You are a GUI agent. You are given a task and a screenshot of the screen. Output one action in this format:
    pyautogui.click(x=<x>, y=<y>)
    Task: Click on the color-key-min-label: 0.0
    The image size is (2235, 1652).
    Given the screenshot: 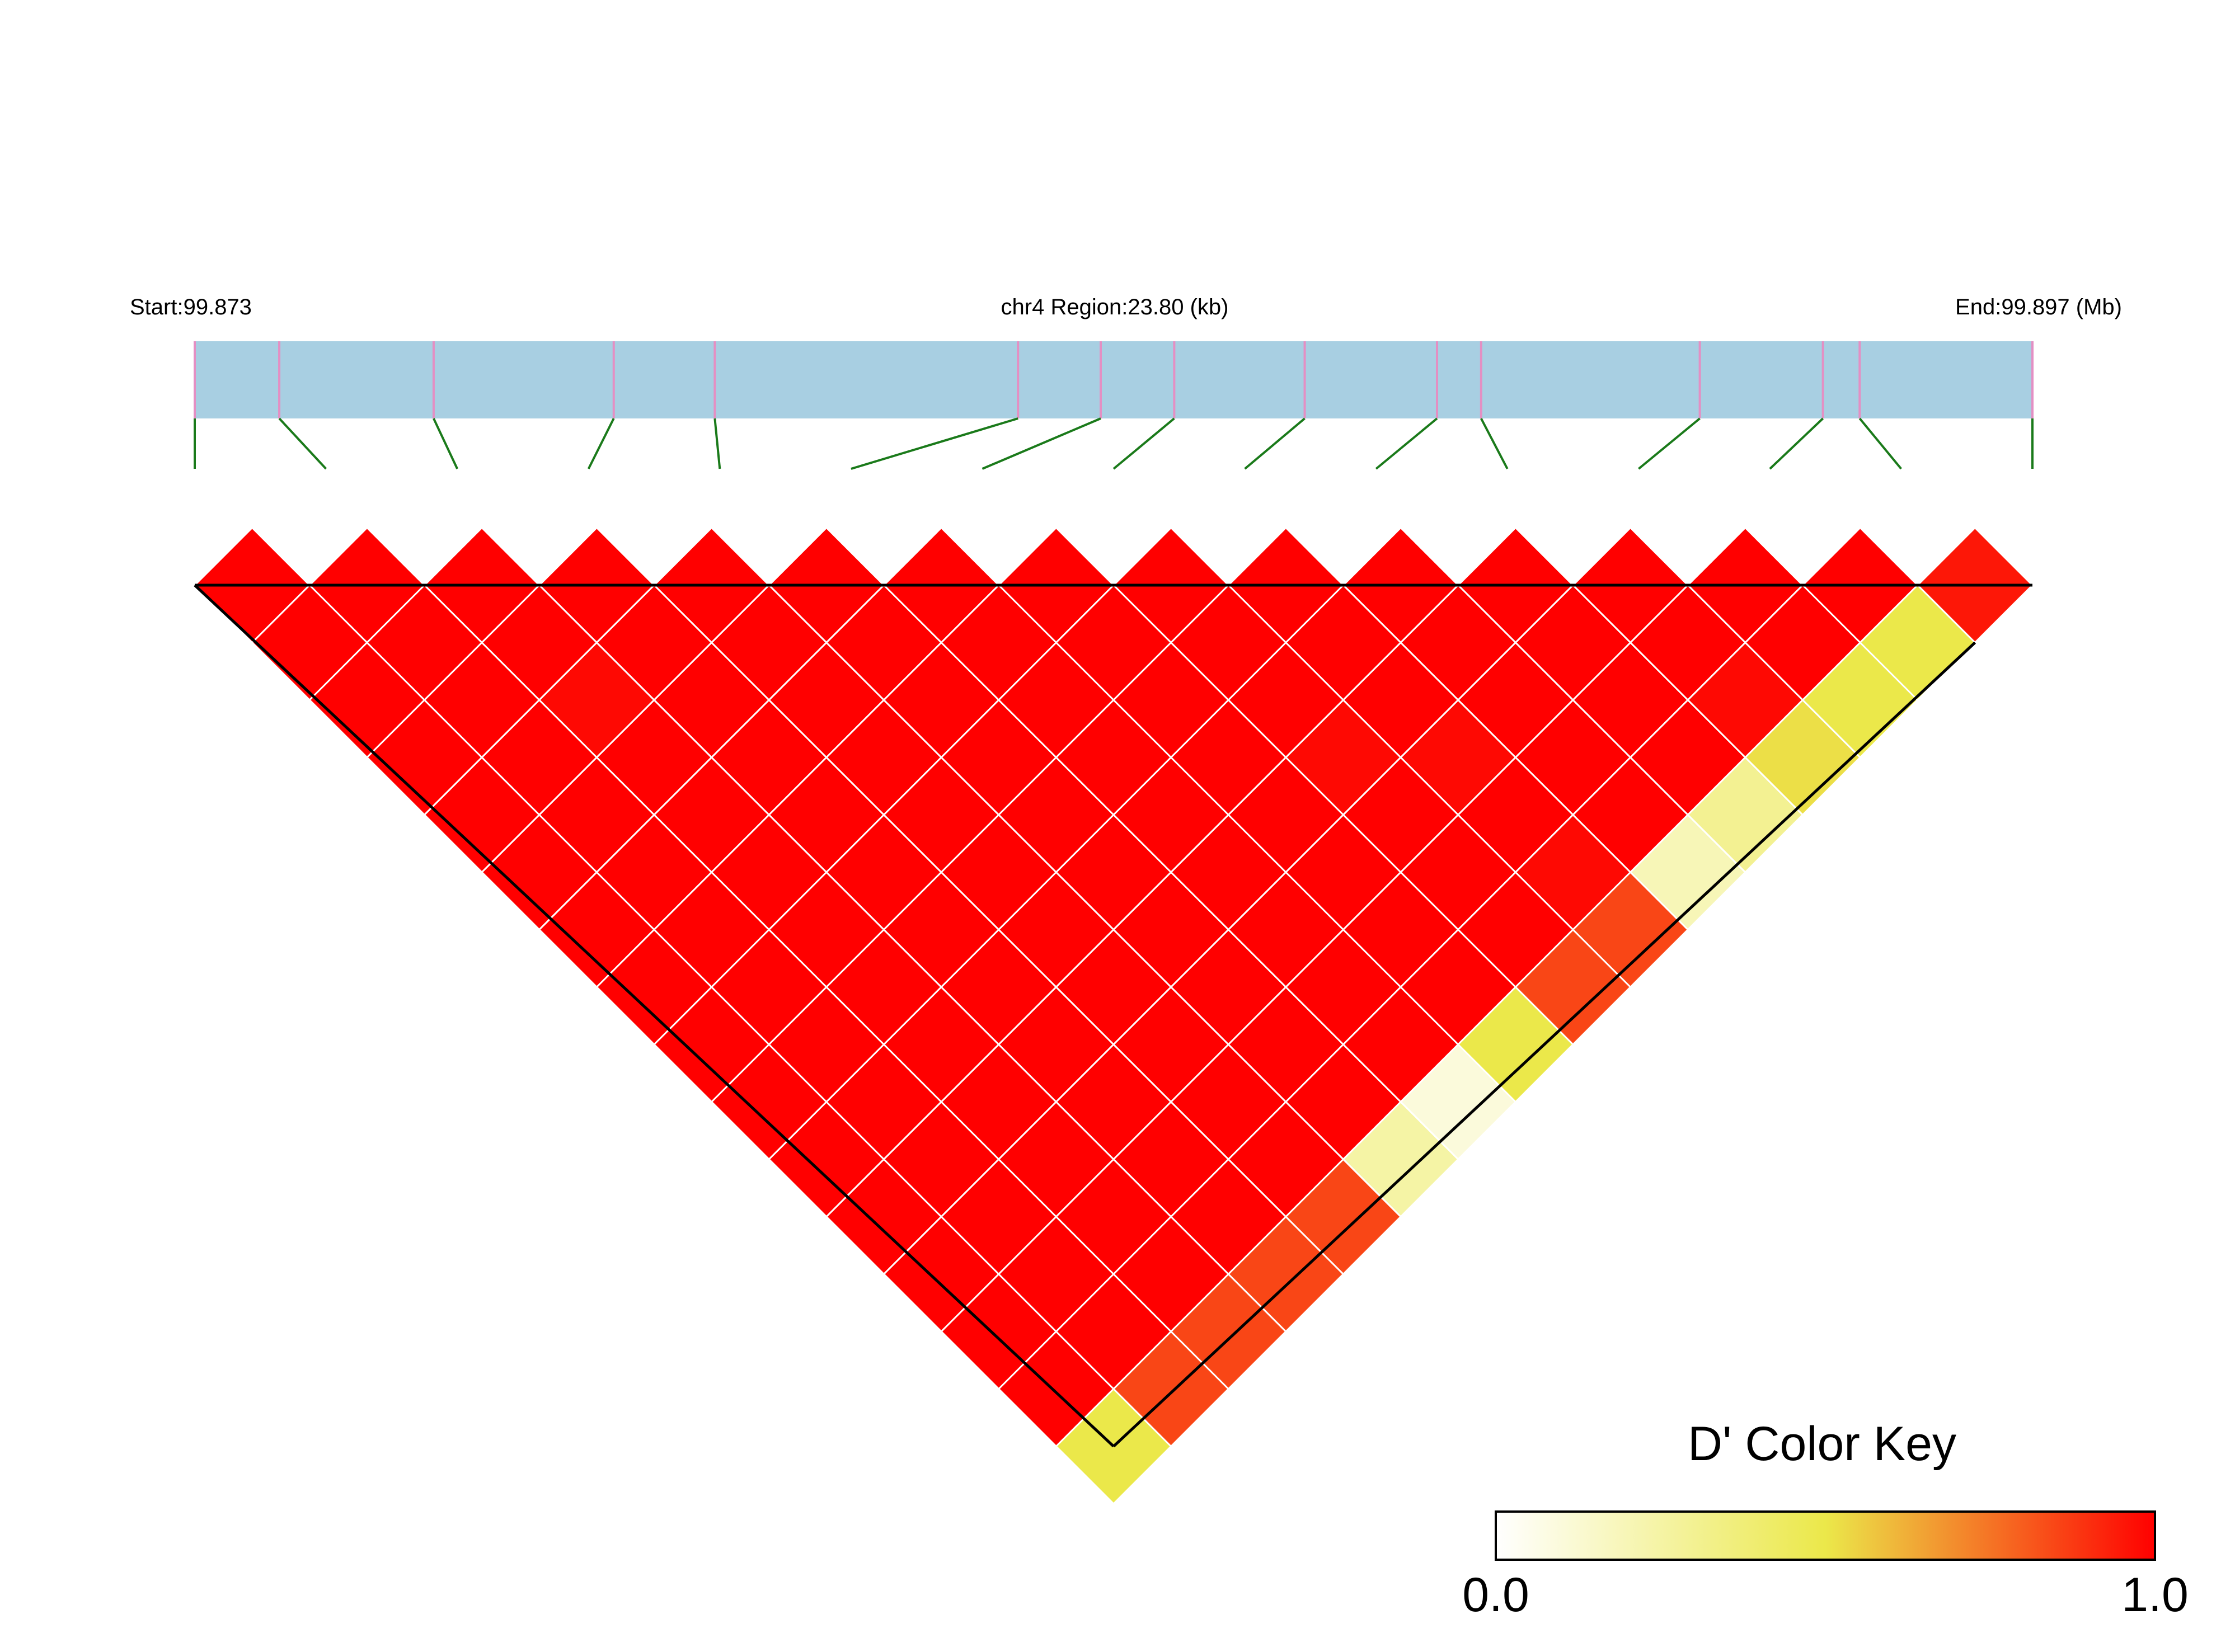 What is the action you would take?
    pyautogui.click(x=1495, y=1595)
    